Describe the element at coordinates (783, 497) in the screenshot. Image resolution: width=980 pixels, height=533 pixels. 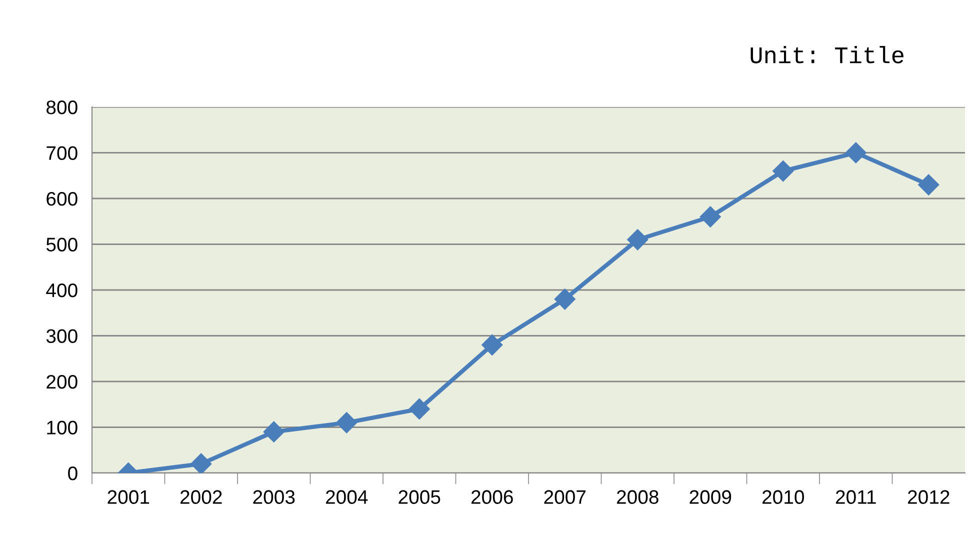
I see `x-tick-label: 2010` at that location.